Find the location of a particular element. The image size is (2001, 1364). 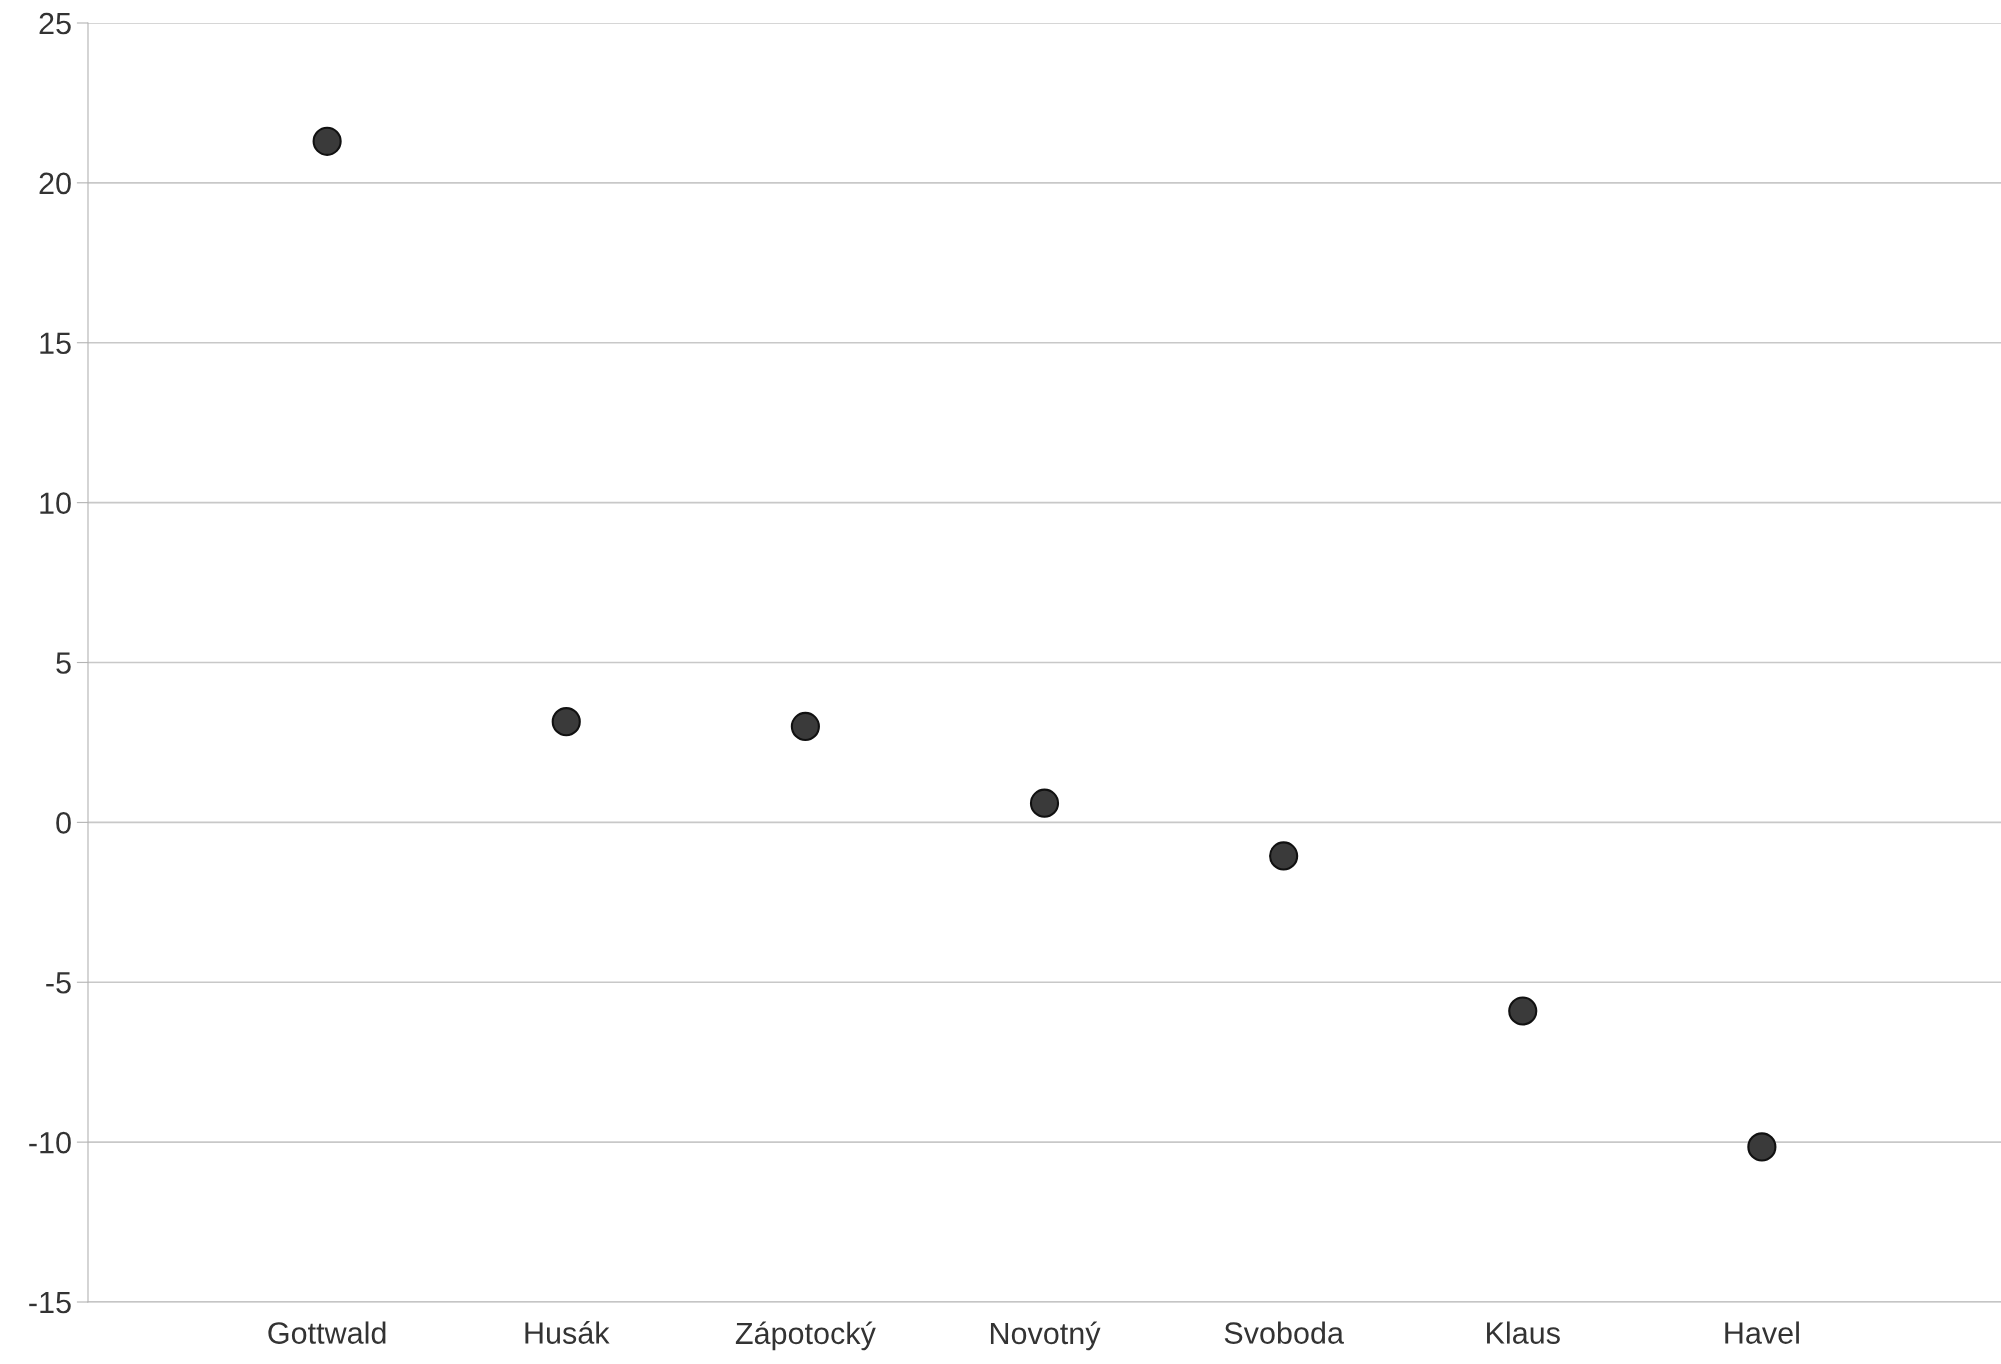

x-tick-label: Svoboda is located at coordinates (1284, 1332).